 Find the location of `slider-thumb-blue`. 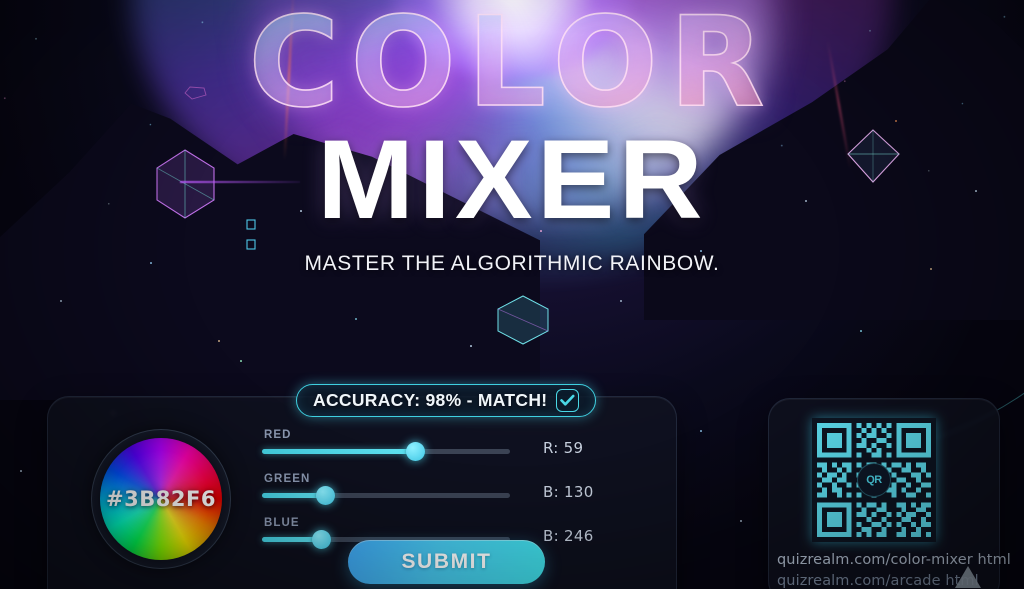

slider-thumb-blue is located at coordinates (322, 539).